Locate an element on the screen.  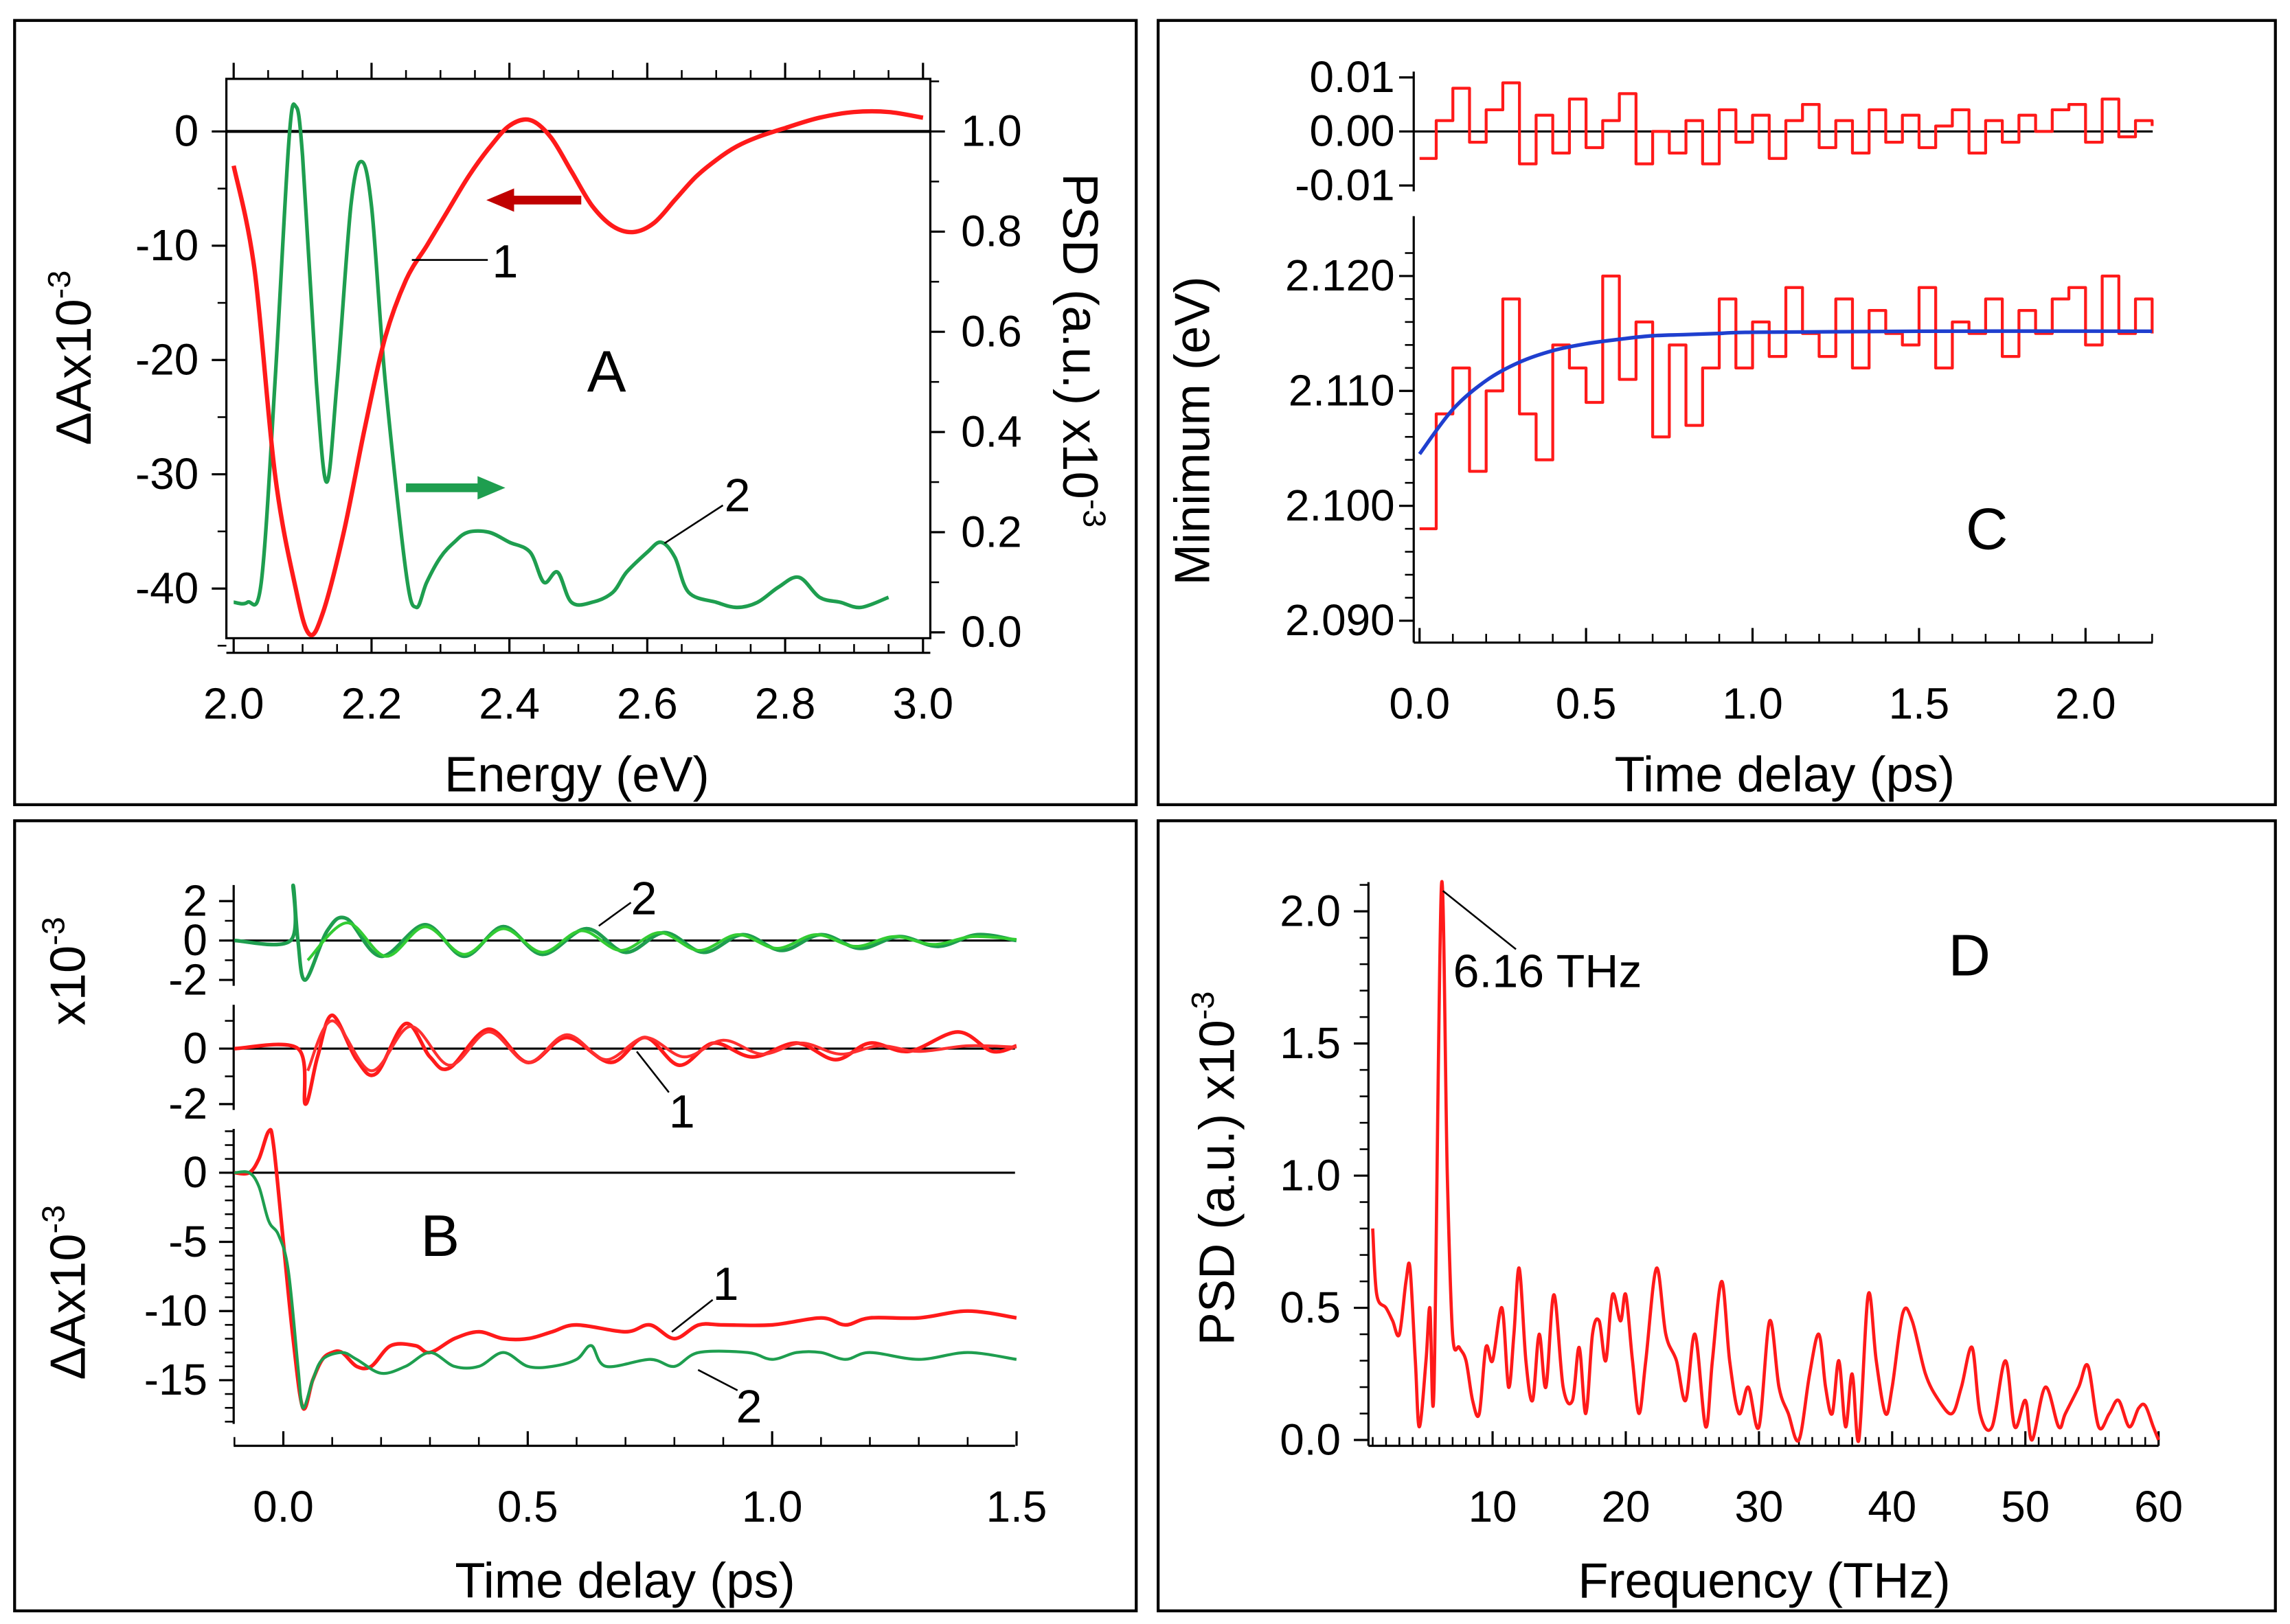
panel-b-ylabel-top: x10-3 is located at coordinates (66, 971).